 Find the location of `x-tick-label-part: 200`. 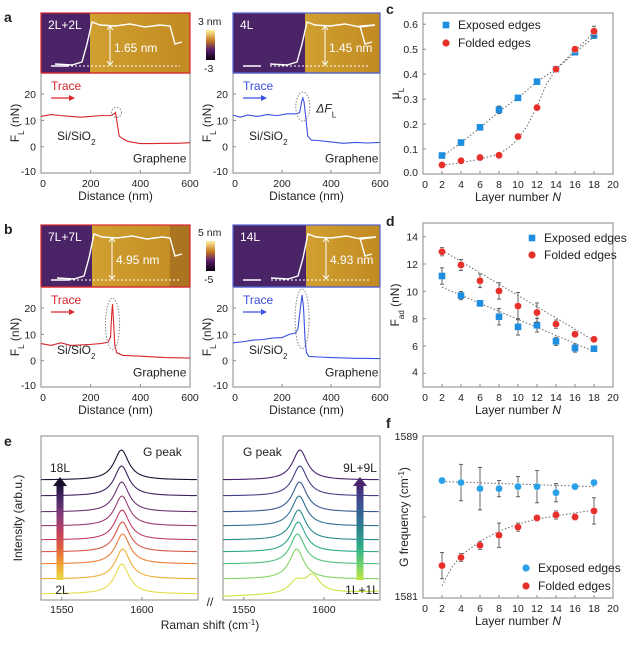

x-tick-label-part: 200 is located at coordinates (282, 184).